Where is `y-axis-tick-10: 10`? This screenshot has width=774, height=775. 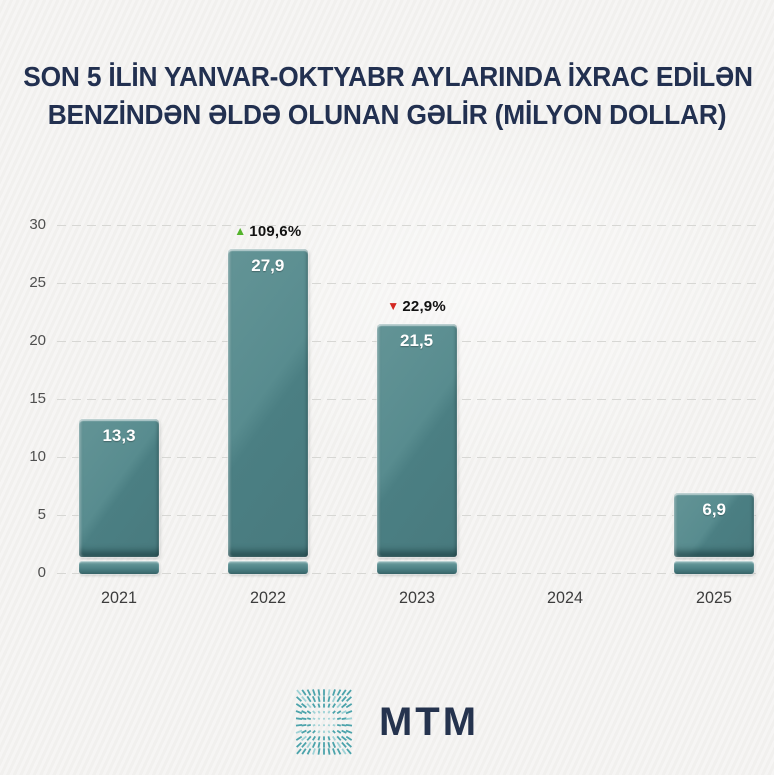 y-axis-tick-10: 10 is located at coordinates (37, 456).